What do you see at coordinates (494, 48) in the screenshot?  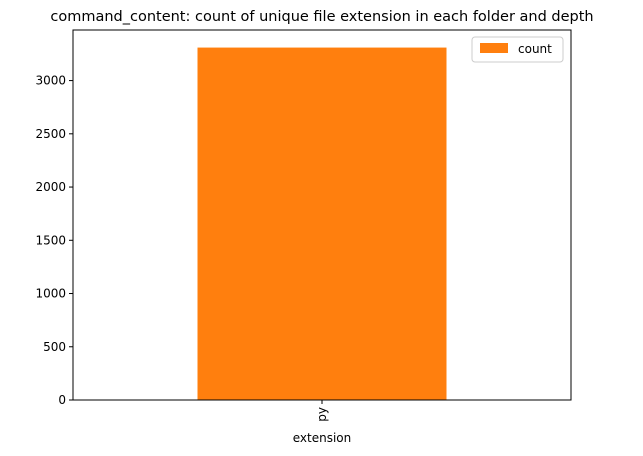 I see `legend-swatch` at bounding box center [494, 48].